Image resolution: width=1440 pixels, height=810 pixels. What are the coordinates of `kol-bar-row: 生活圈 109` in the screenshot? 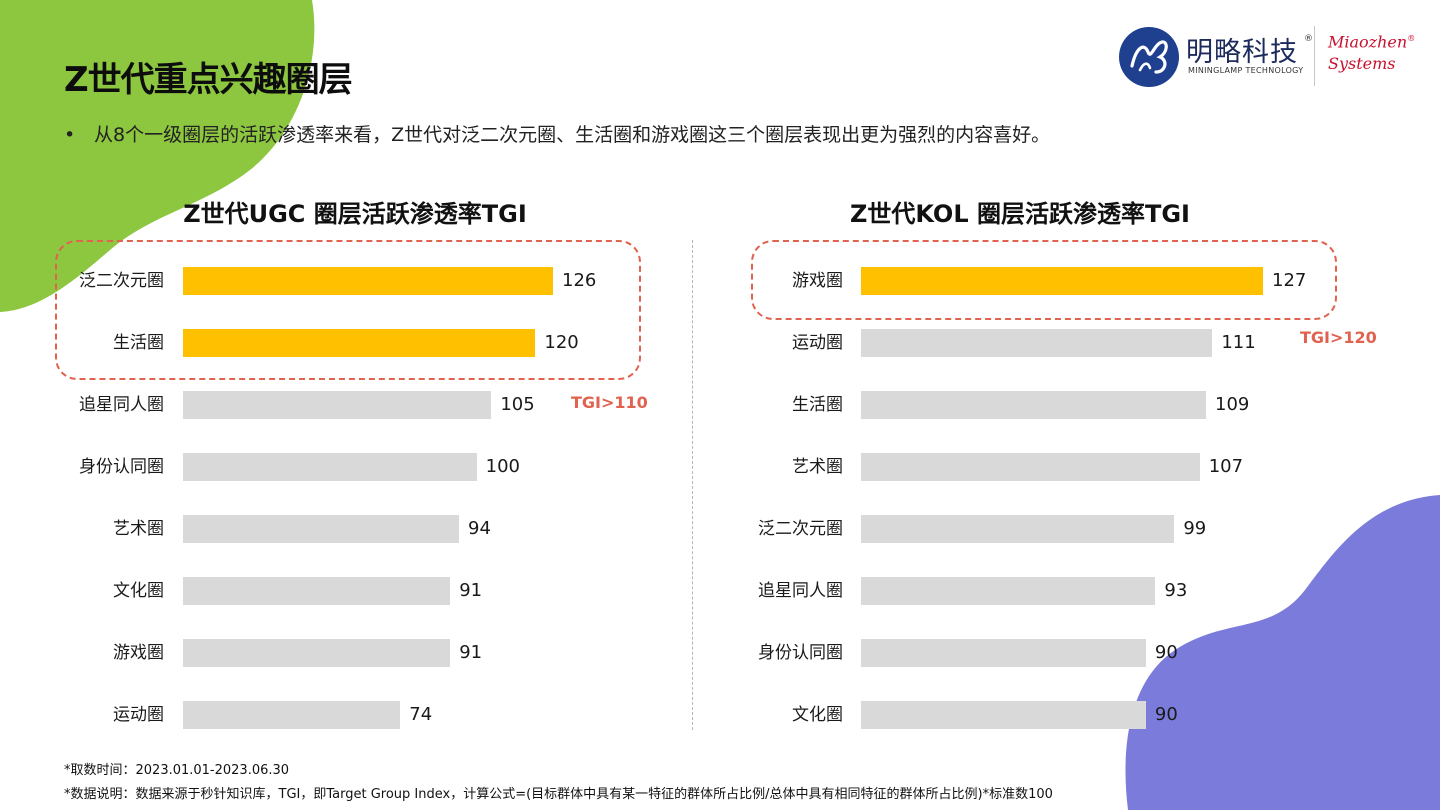 It's located at (1068, 405).